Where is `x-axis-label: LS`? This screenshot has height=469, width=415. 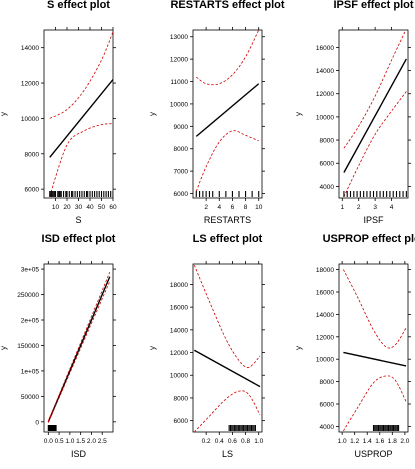 x-axis-label: LS is located at coordinates (227, 454).